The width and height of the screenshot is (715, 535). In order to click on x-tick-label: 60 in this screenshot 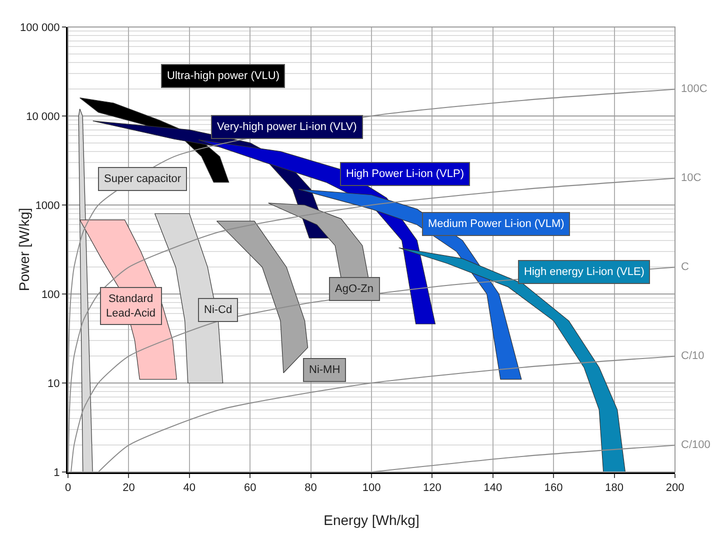, I will do `click(250, 488)`.